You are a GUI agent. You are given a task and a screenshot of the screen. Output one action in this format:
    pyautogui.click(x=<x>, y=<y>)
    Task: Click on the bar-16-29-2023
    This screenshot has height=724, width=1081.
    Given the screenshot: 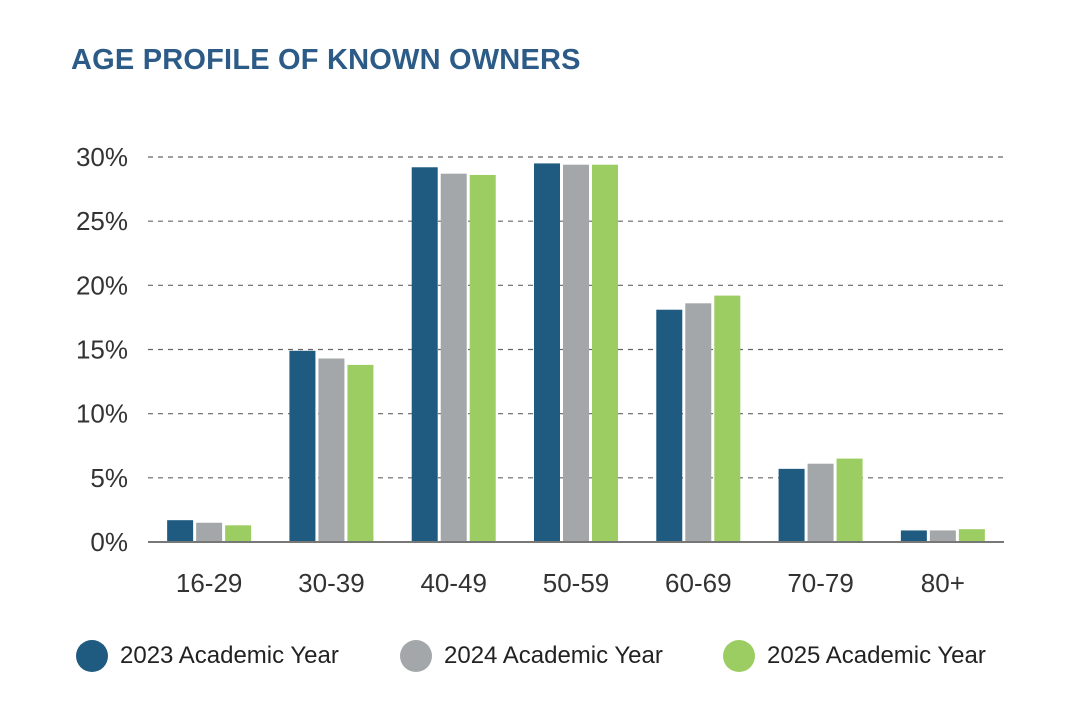 What is the action you would take?
    pyautogui.click(x=180, y=531)
    